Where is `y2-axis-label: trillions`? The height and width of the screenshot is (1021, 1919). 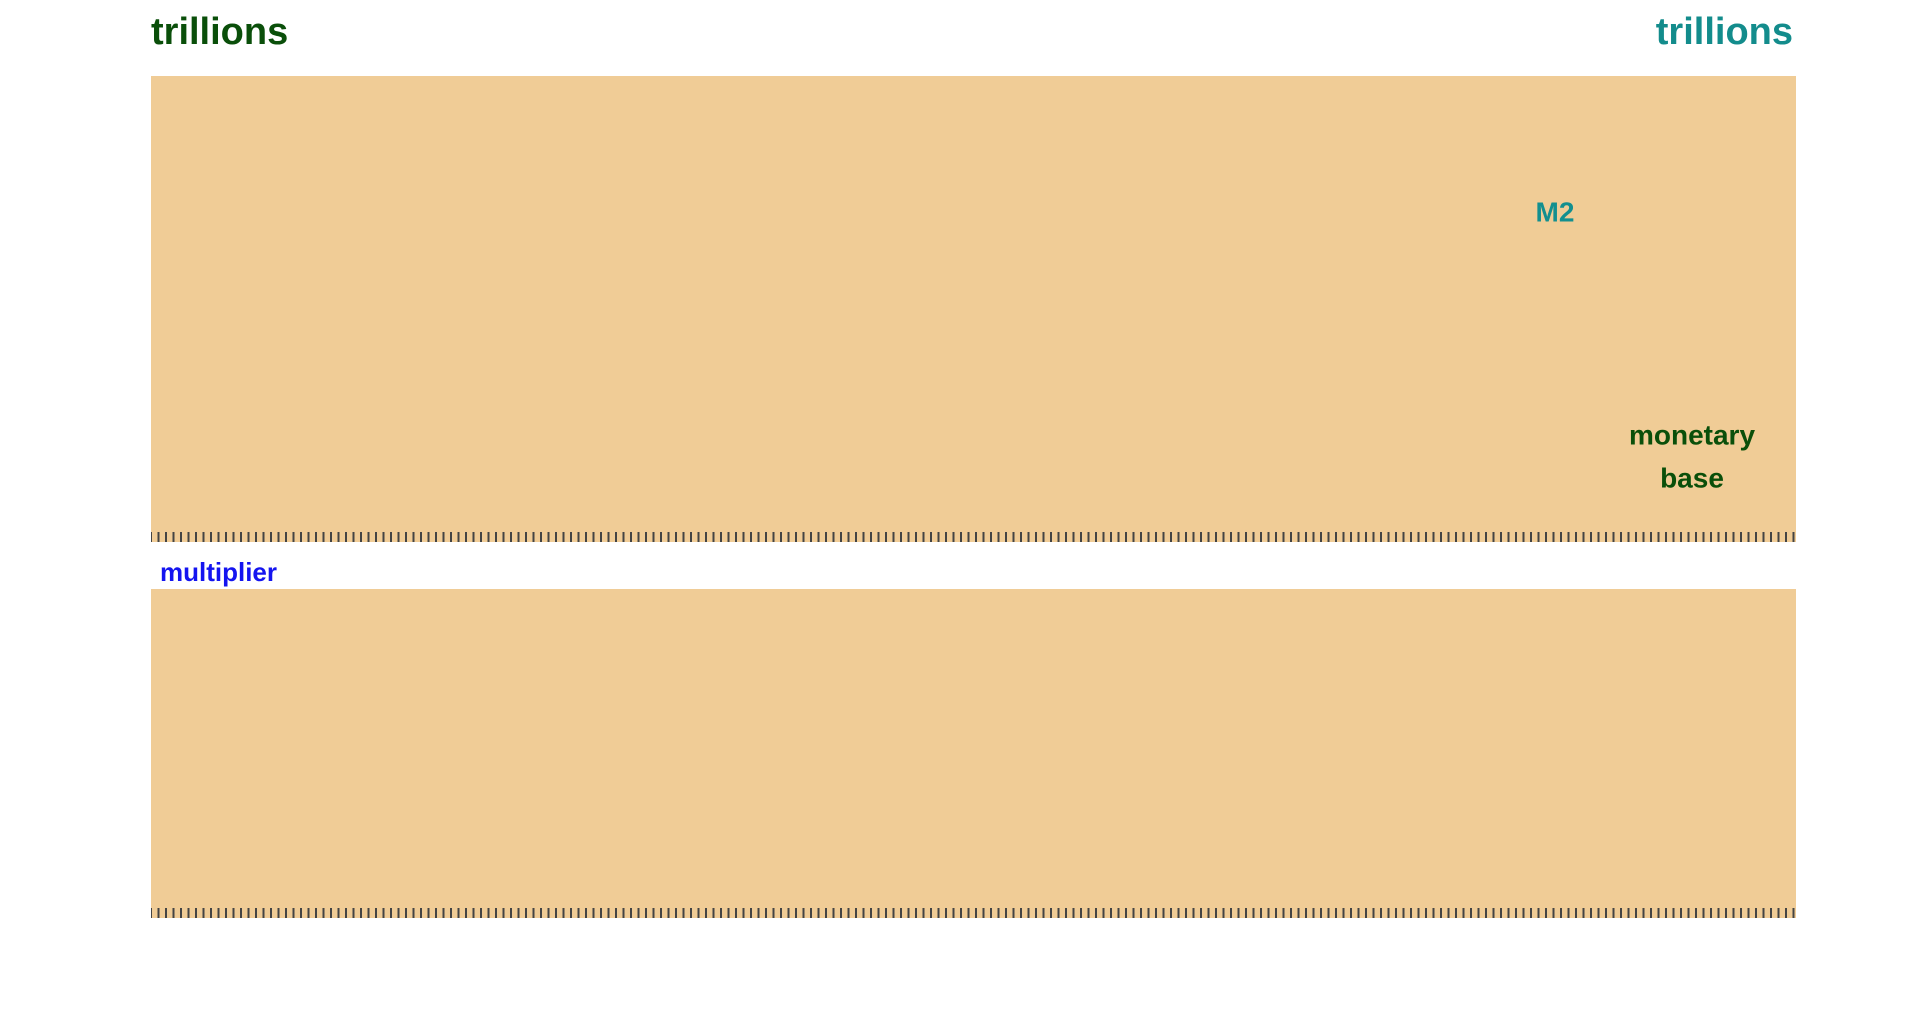 y2-axis-label: trillions is located at coordinates (1724, 32).